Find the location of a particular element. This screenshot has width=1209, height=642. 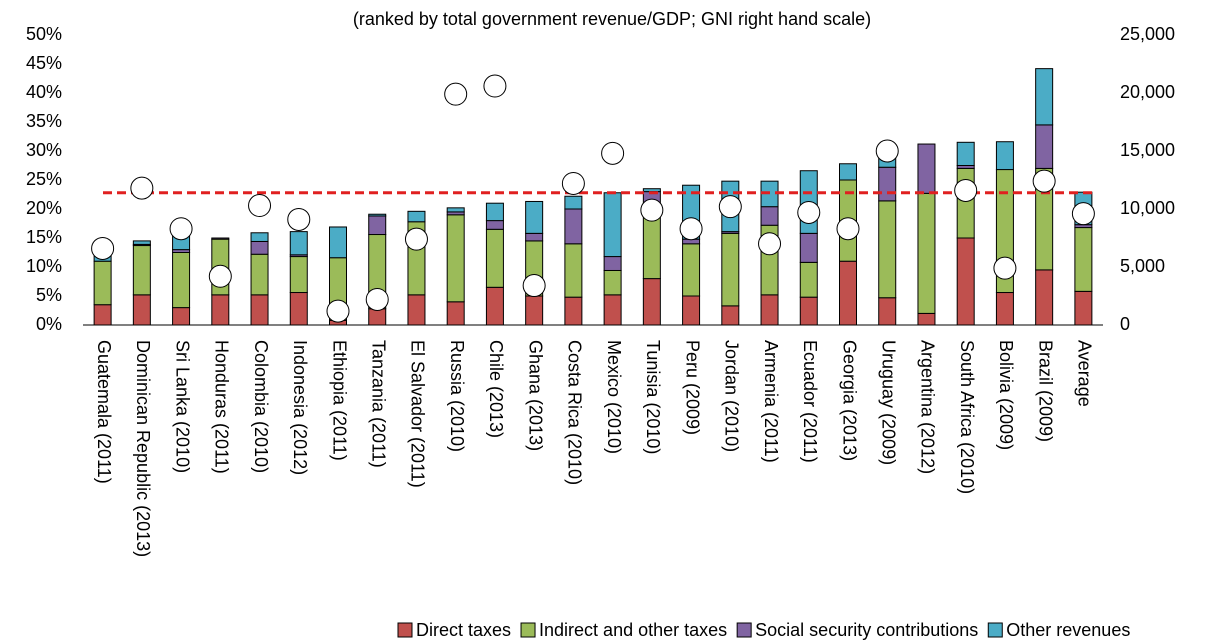

y-tick-label: 5% is located at coordinates (49, 295).